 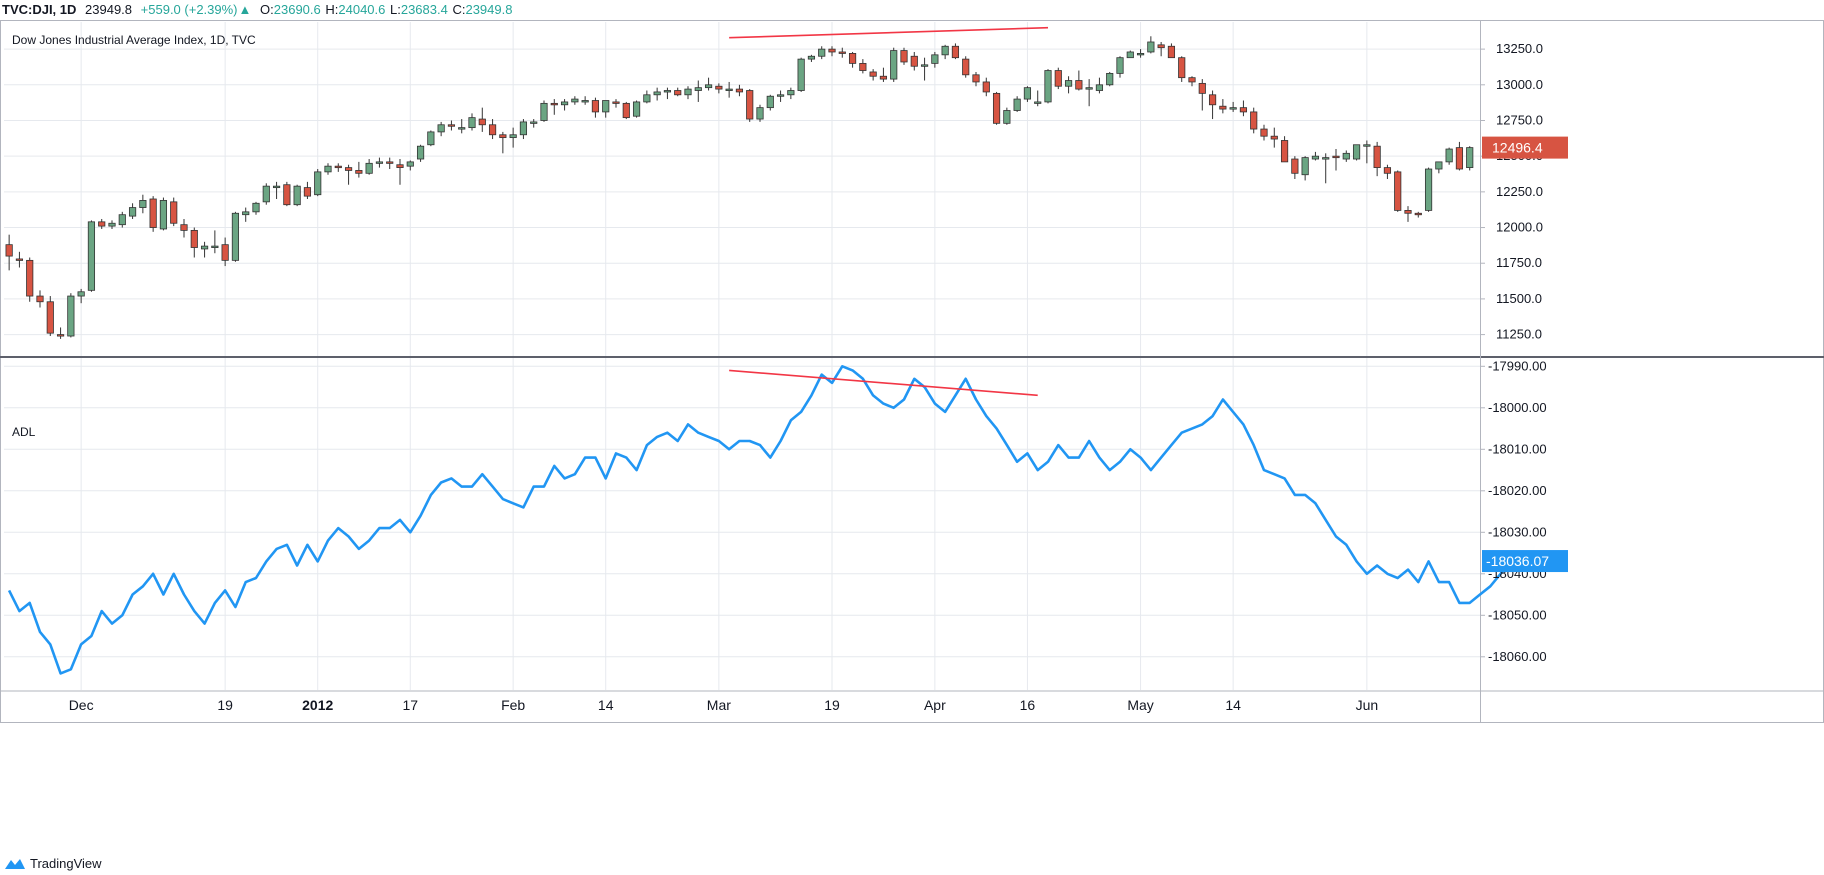 What do you see at coordinates (424, 9) in the screenshot?
I see `low-value: 23683.4` at bounding box center [424, 9].